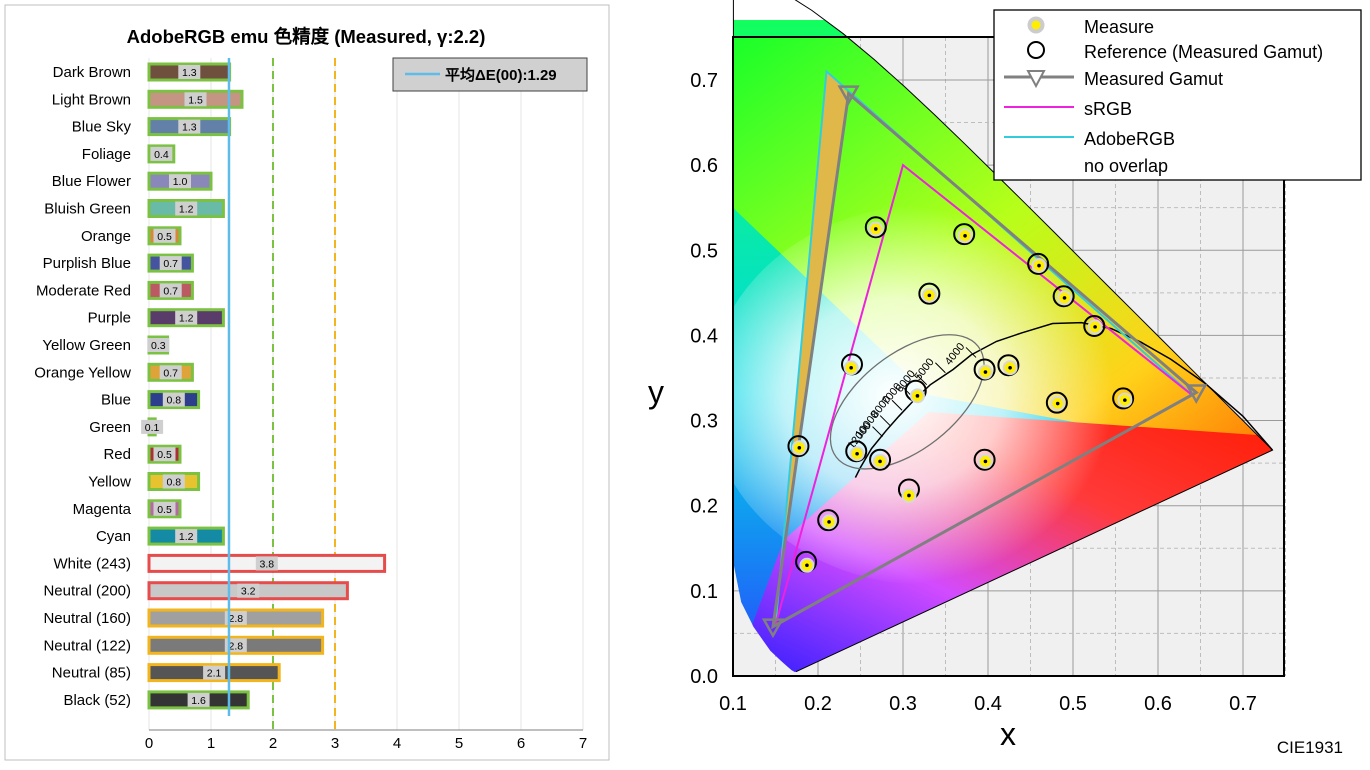 The height and width of the screenshot is (770, 1370). What do you see at coordinates (1310, 747) in the screenshot?
I see `cie1931-label: CIE1931` at bounding box center [1310, 747].